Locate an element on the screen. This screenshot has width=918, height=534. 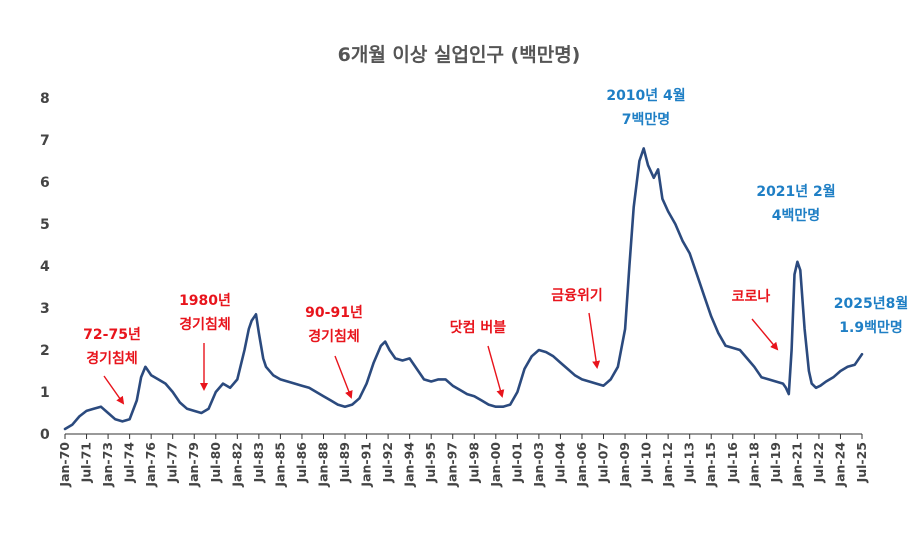
x-tick-label: Jul-95 is located at coordinates (430, 462).